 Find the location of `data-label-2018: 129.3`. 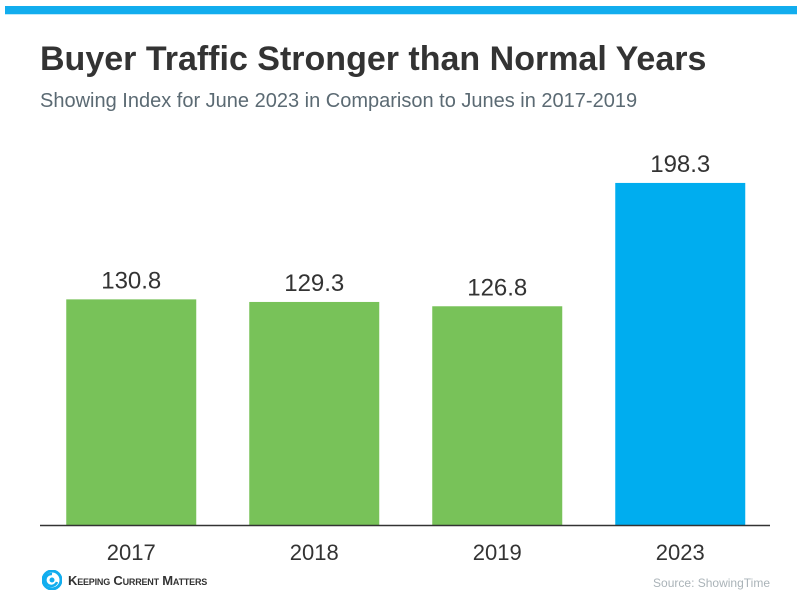

data-label-2018: 129.3 is located at coordinates (314, 283).